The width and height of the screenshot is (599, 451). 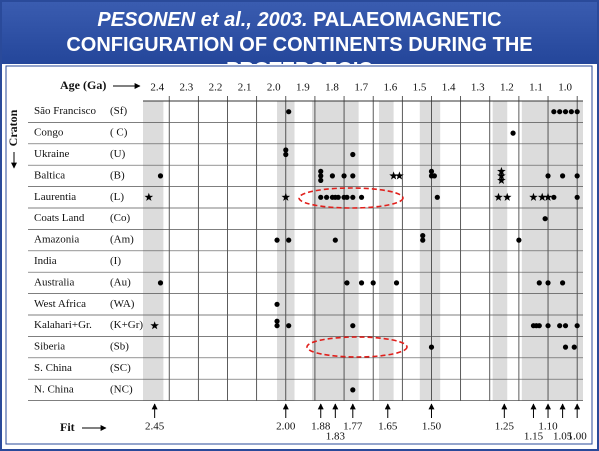 I want to click on row-label: West Africa, so click(x=60, y=304).